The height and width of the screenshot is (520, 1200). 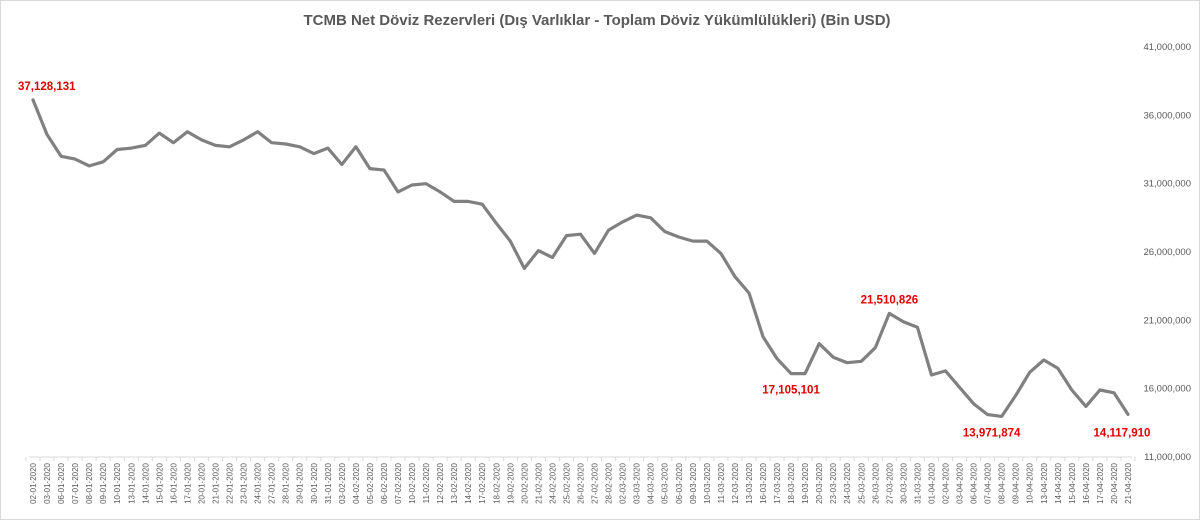 I want to click on x-tick-label: 03-04-2020, so click(x=960, y=482).